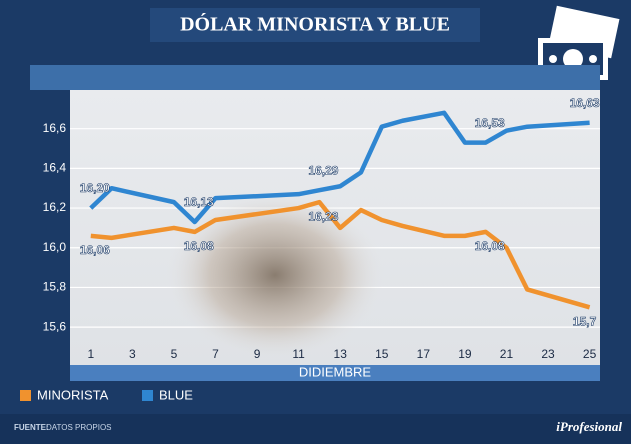  Describe the element at coordinates (585, 103) in the screenshot. I see `data-label: 16,63` at that location.